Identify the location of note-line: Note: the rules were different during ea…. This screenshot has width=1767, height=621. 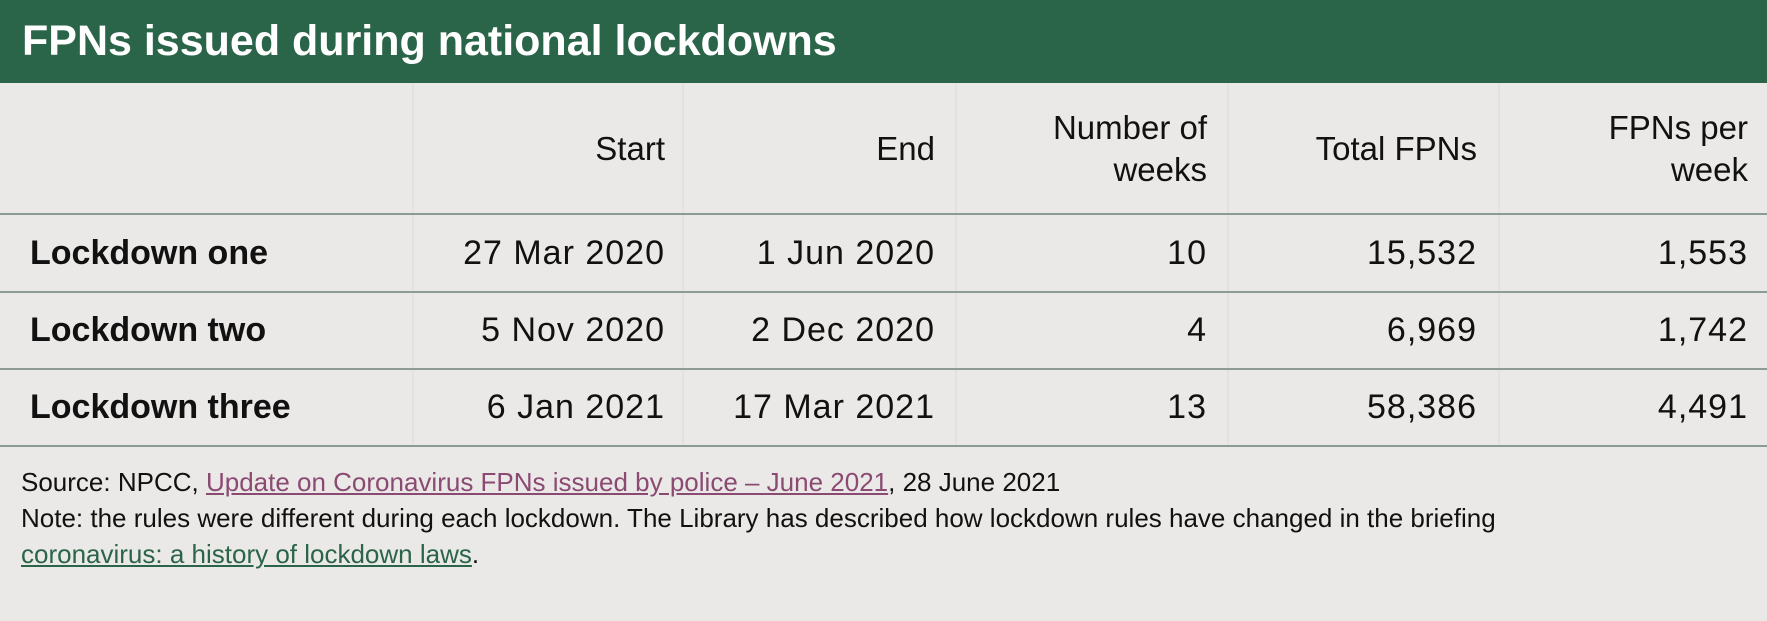
(881, 536).